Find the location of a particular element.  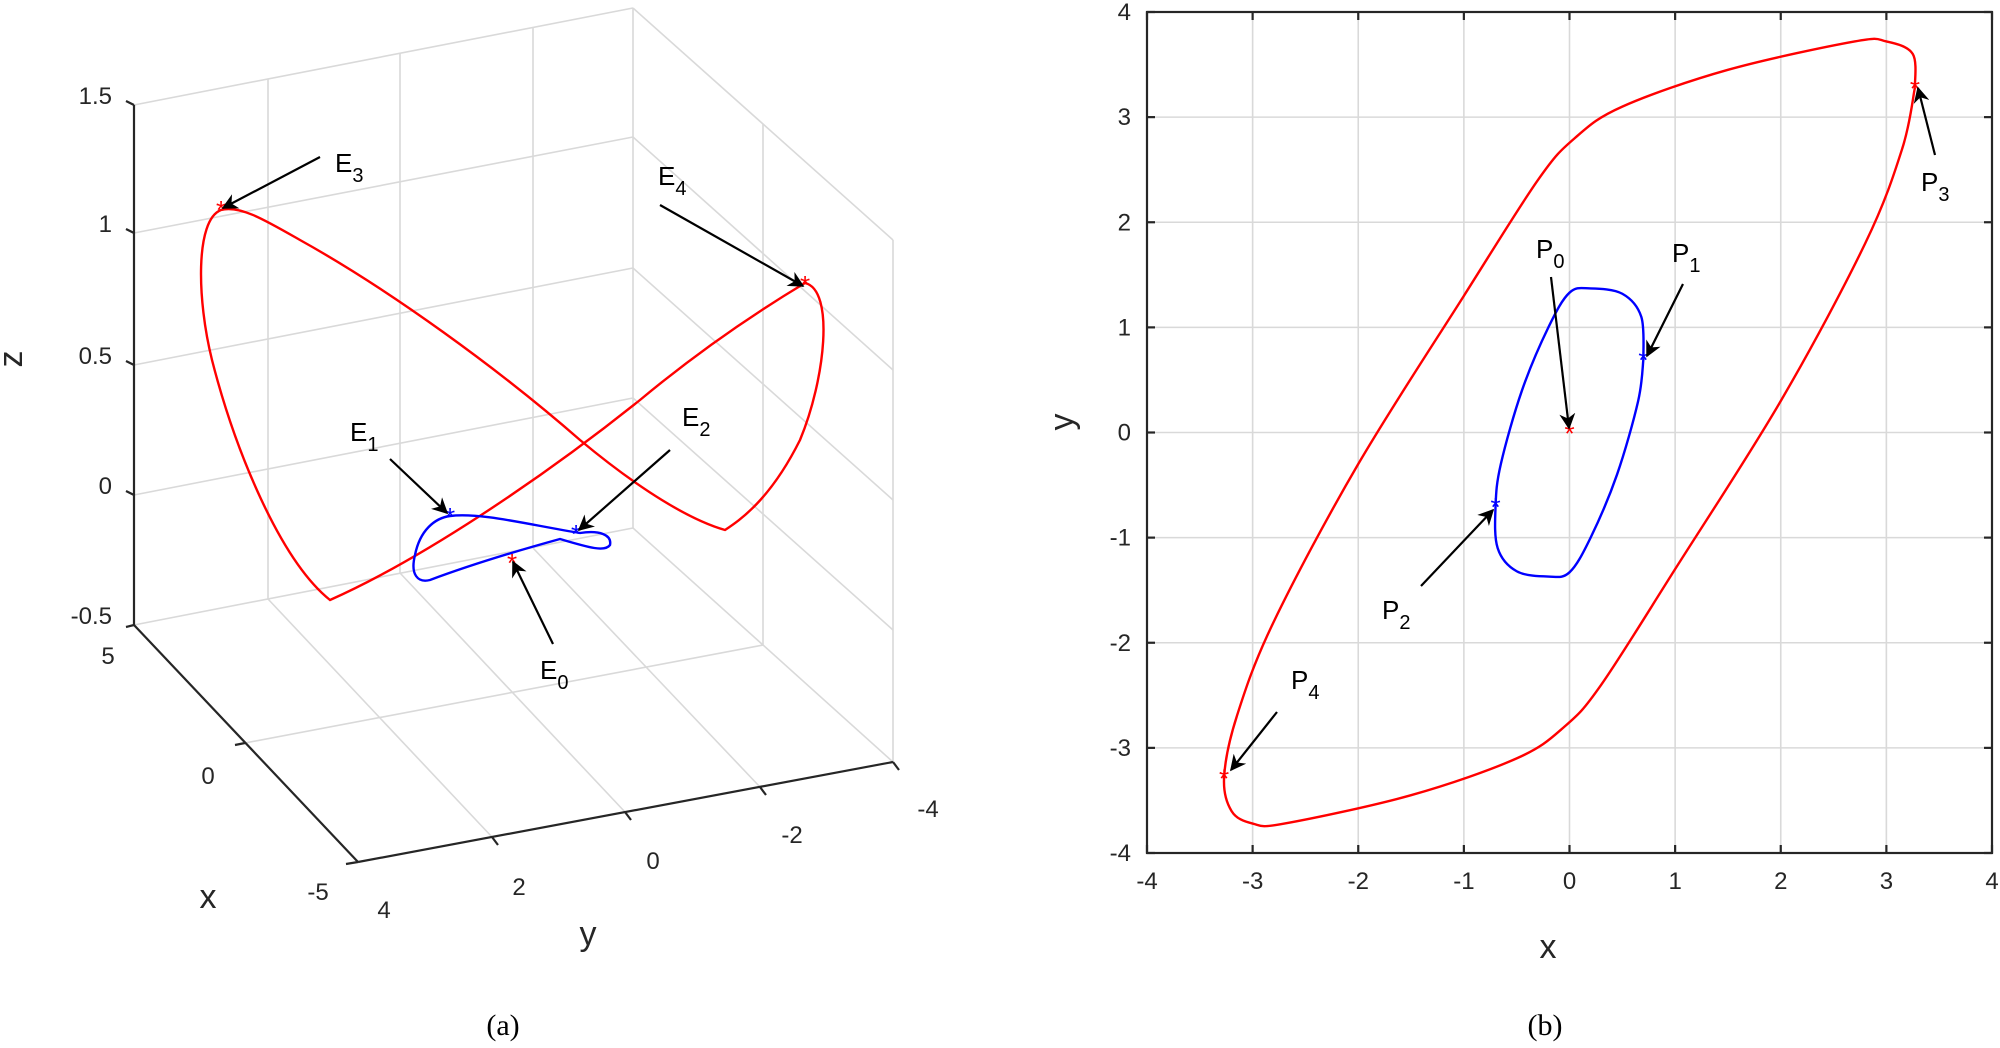

p2-arrow is located at coordinates (1457, 547).